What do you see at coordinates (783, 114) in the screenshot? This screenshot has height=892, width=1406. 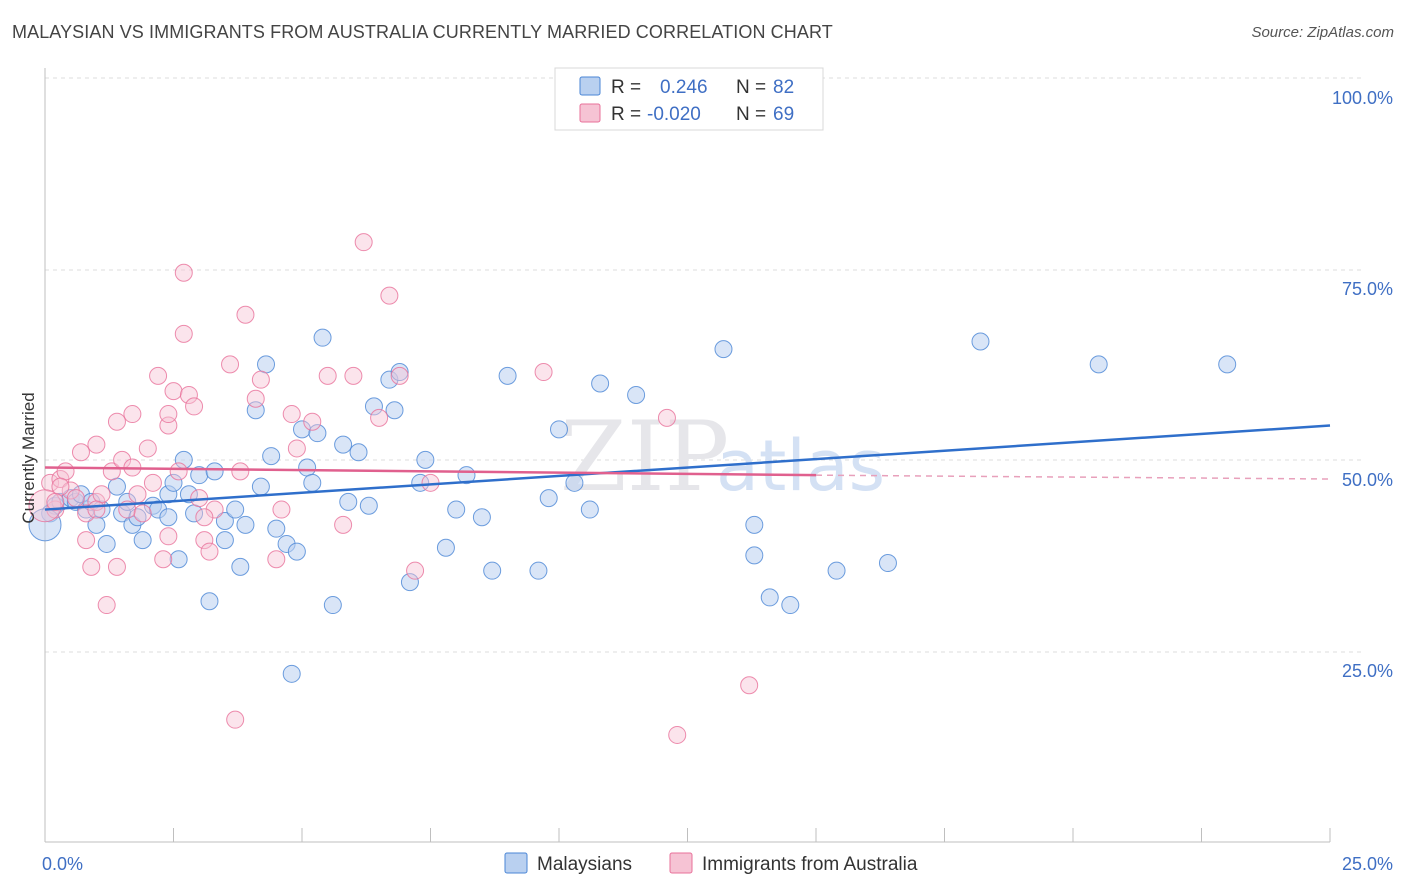 I see `legend-n-value-2: 69` at bounding box center [783, 114].